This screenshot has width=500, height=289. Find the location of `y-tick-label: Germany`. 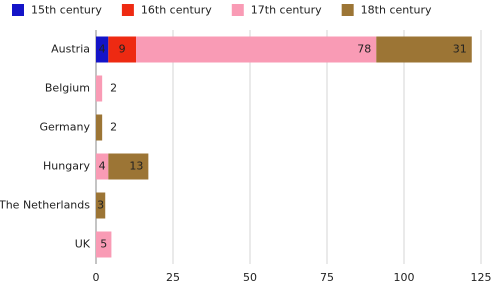

y-tick-label: Germany is located at coordinates (64, 127).